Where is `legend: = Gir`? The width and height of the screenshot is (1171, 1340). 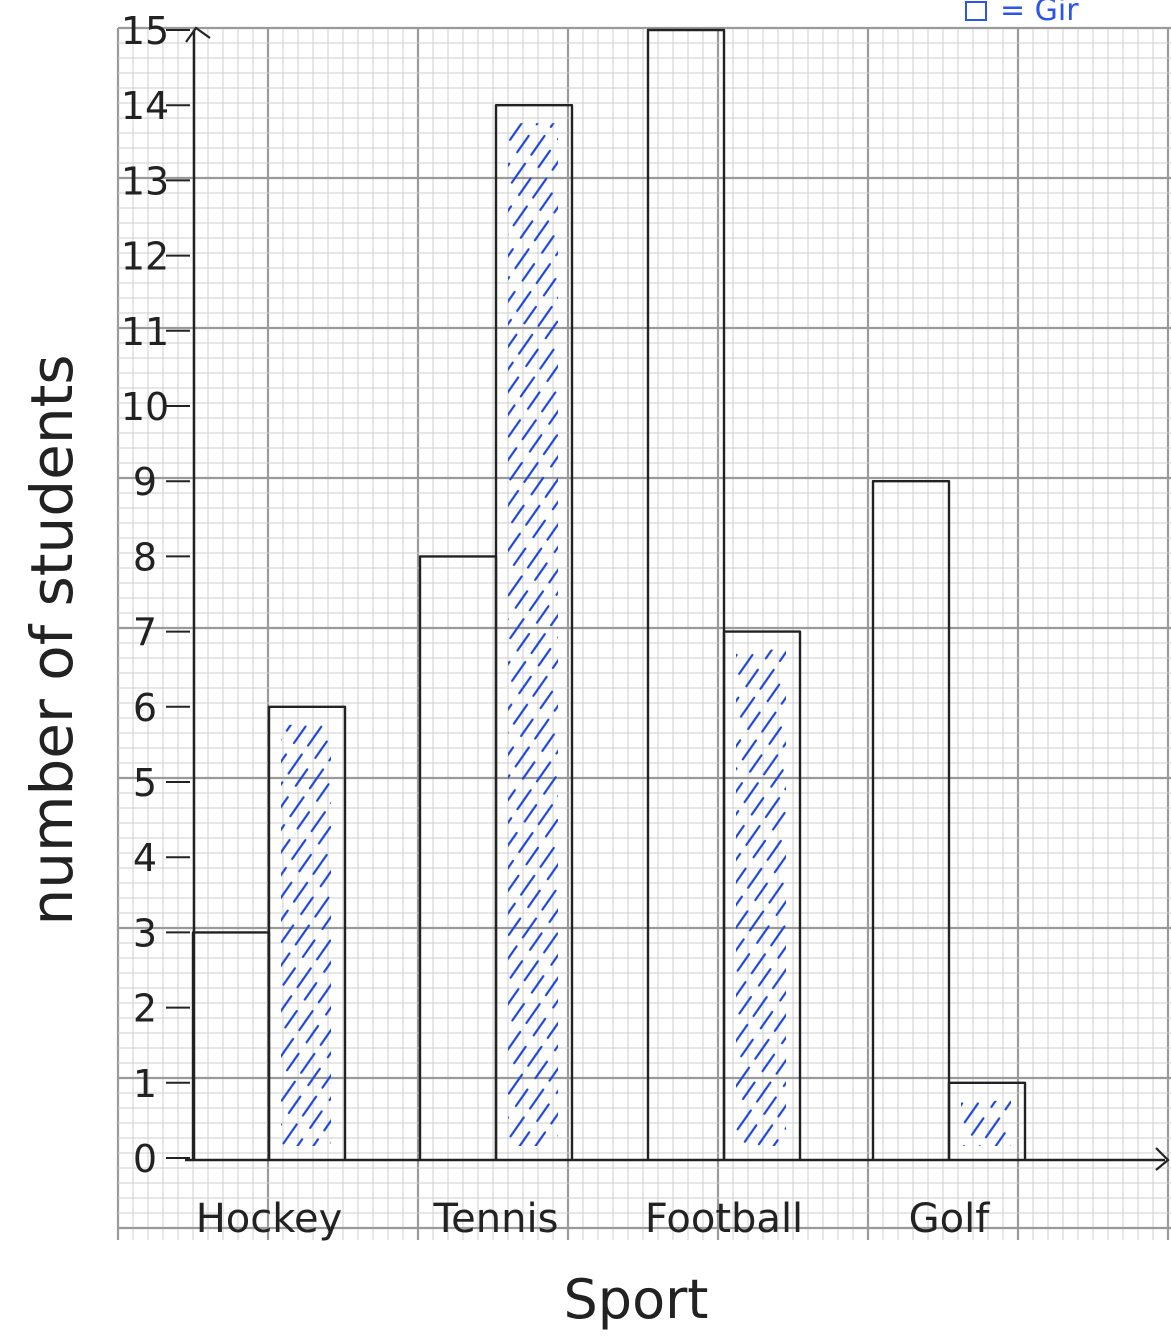
legend: = Gir is located at coordinates (1022, 14).